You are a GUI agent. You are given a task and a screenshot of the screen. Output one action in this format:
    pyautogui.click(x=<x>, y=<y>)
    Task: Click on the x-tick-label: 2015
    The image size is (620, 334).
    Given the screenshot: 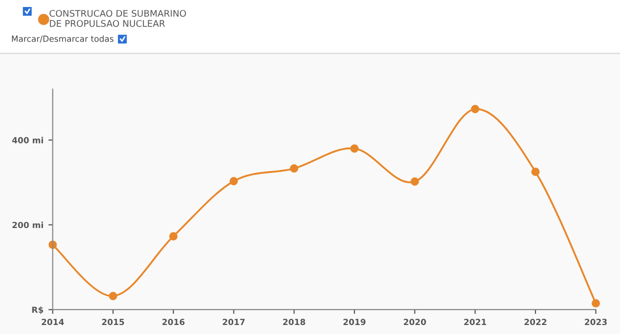 What is the action you would take?
    pyautogui.click(x=113, y=322)
    